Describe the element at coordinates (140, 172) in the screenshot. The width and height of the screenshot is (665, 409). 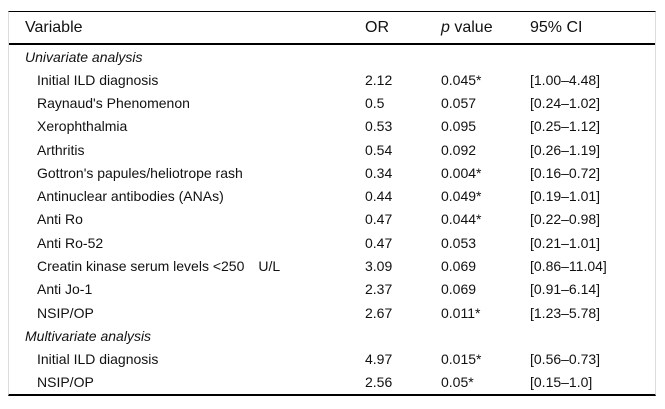
I see `cell-variable: Gottron's papules/heliotrope rash` at that location.